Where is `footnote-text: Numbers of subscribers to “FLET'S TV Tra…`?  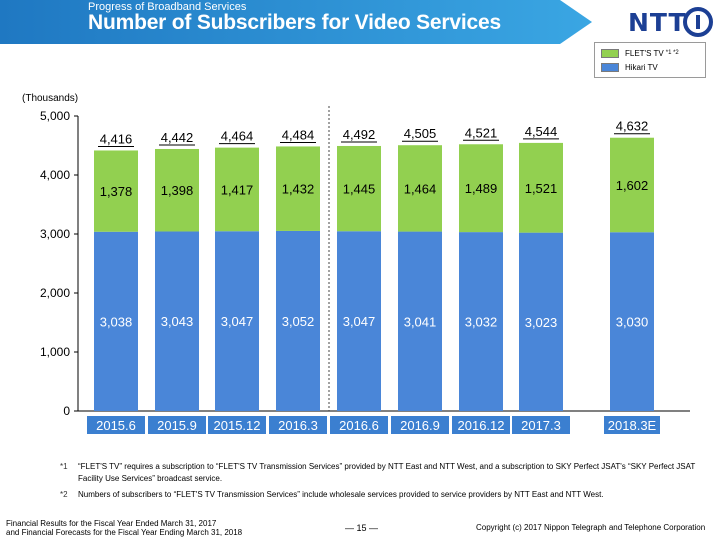
footnote-text: Numbers of subscribers to “FLET'S TV Tra… is located at coordinates (341, 494).